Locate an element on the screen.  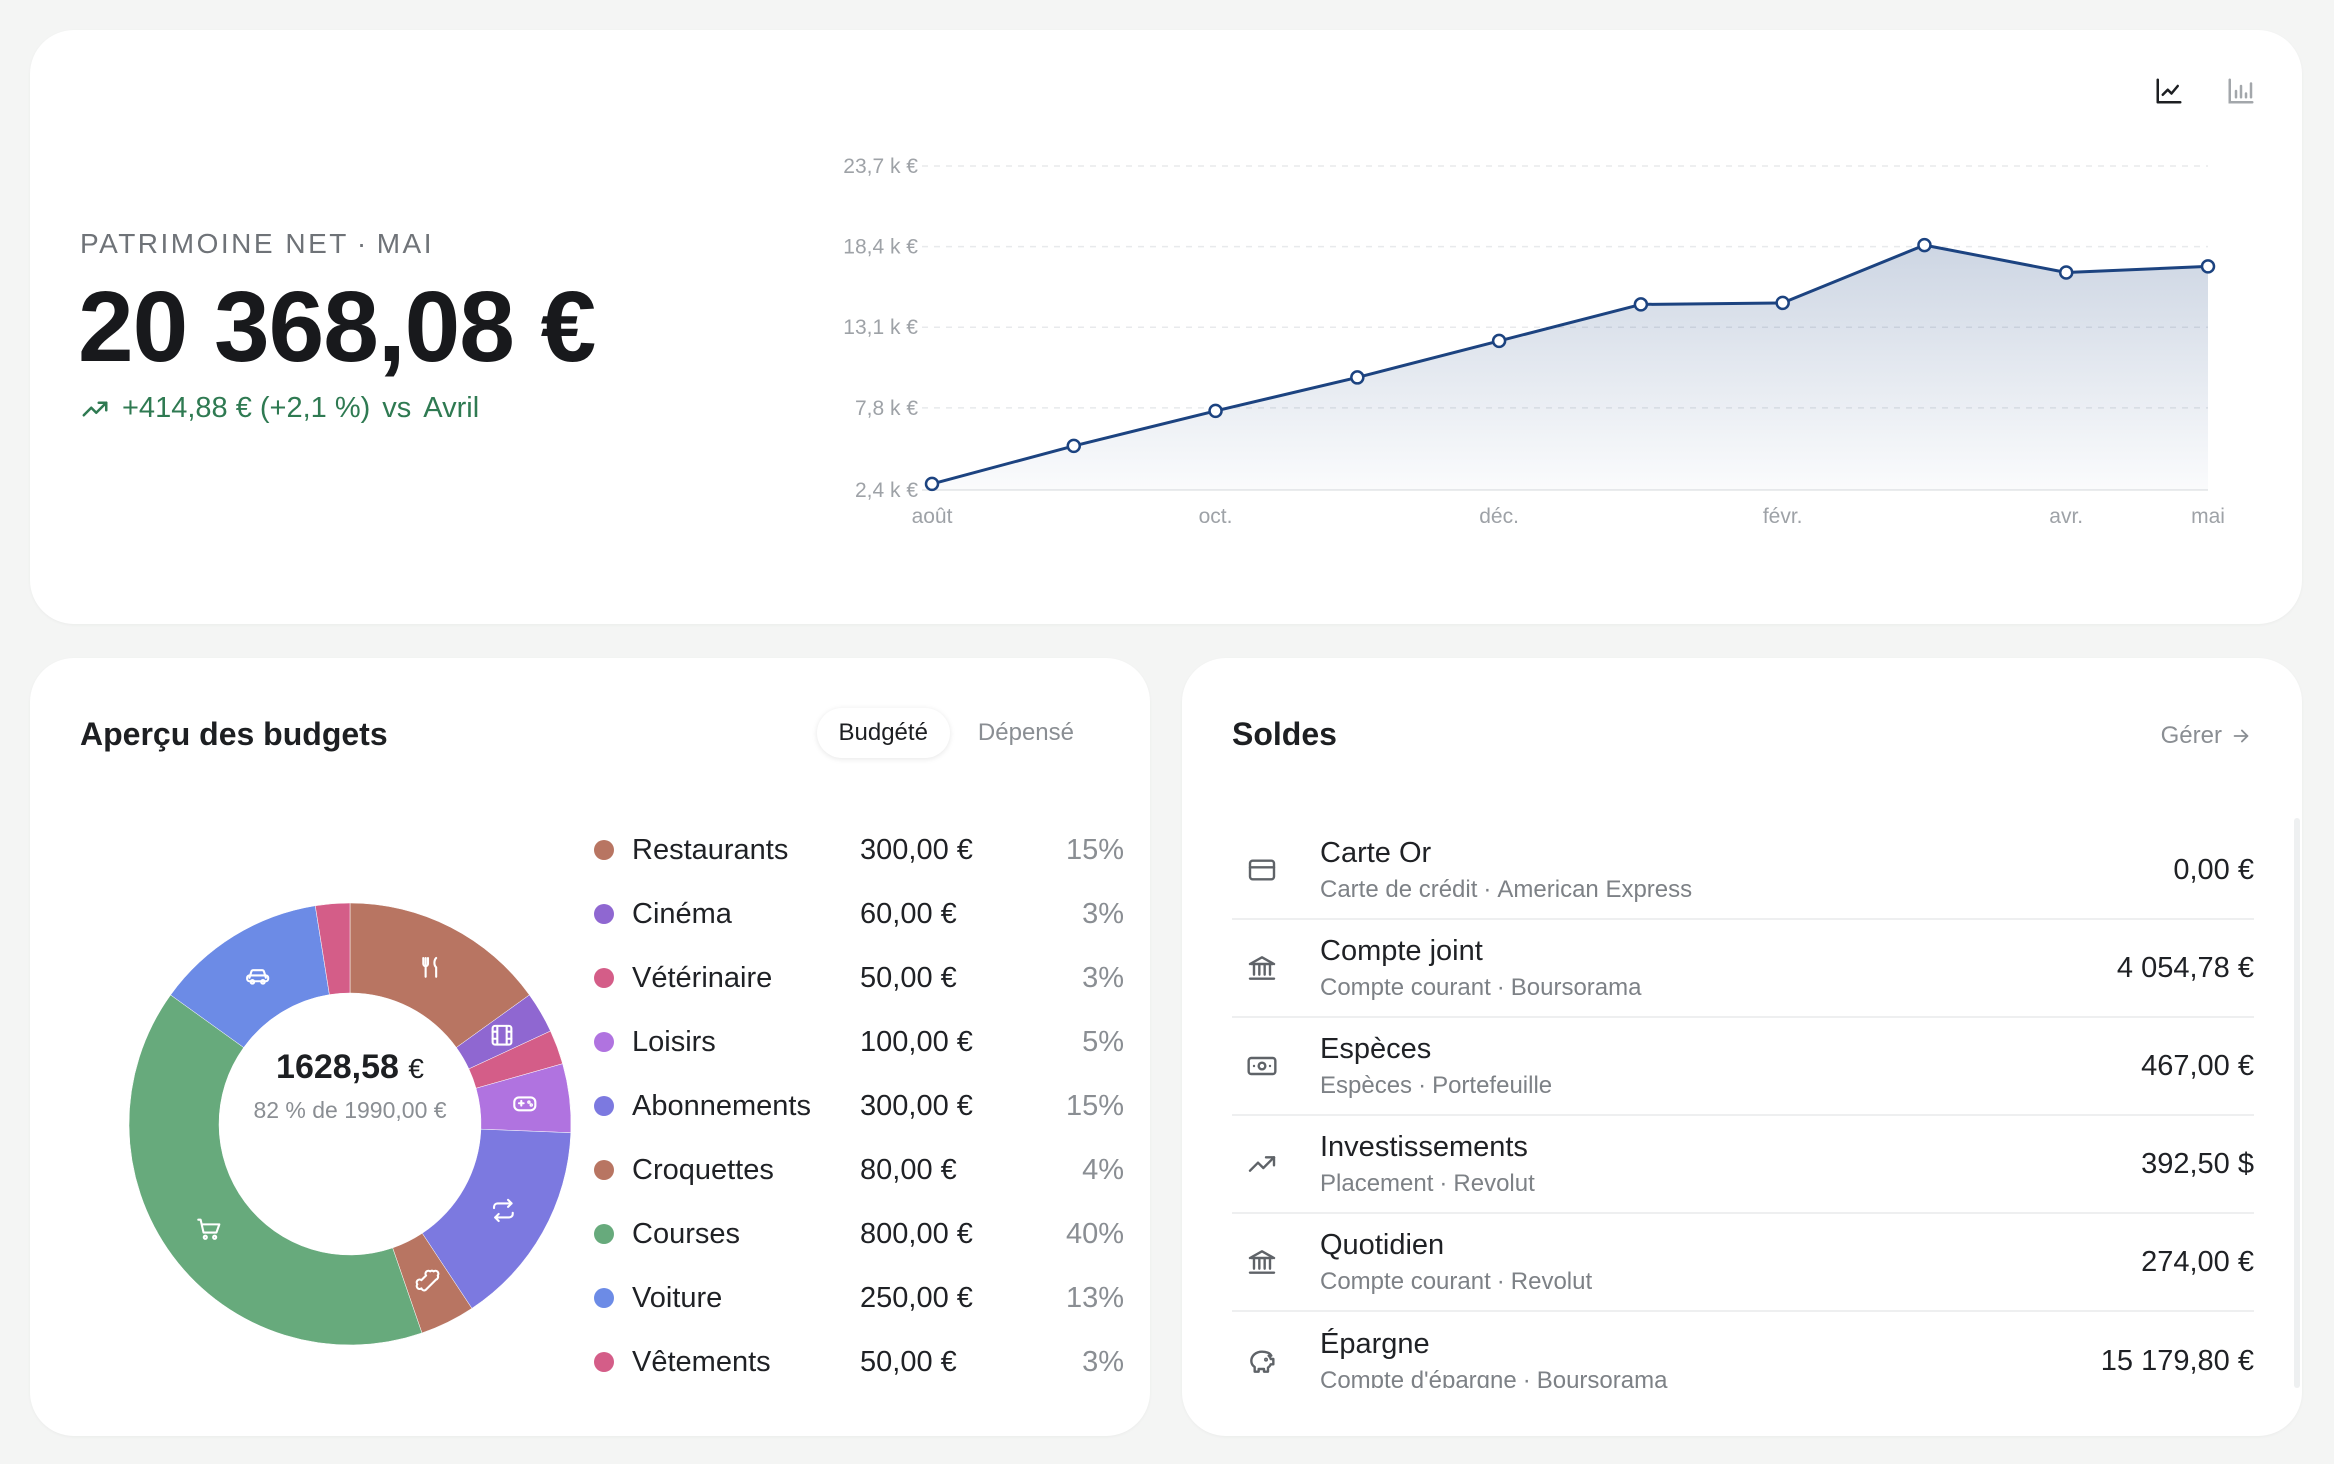
change-compare-month: Avril is located at coordinates (451, 408).